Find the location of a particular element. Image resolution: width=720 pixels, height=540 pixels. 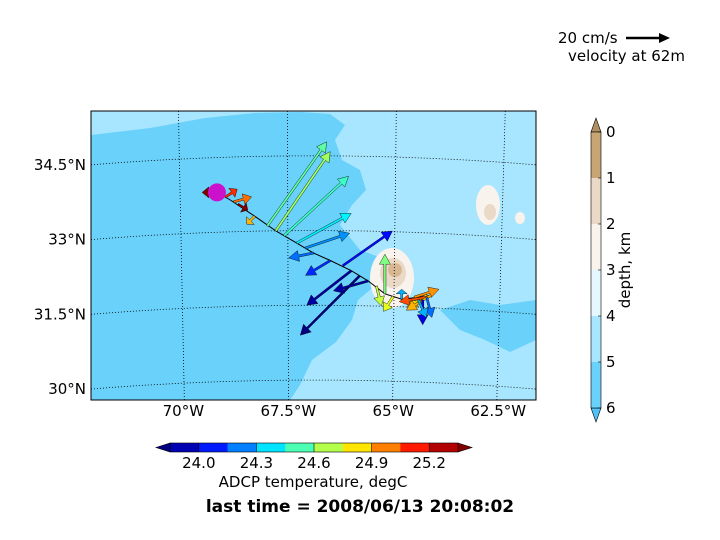

x-tick-labels: 70°W 67.5°W 65°W 62.5°W is located at coordinates (345, 411).